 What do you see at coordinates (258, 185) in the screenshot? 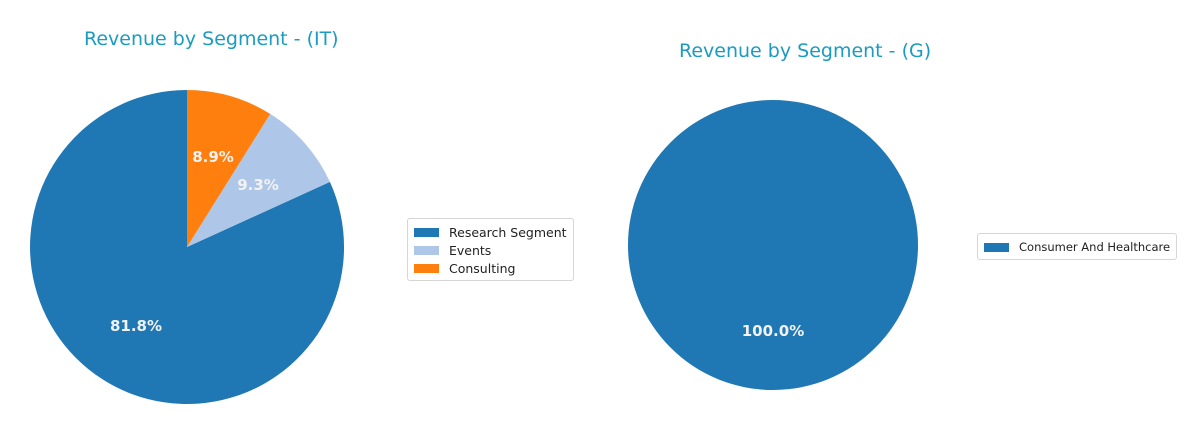
I see `label-events: 9.3%` at bounding box center [258, 185].